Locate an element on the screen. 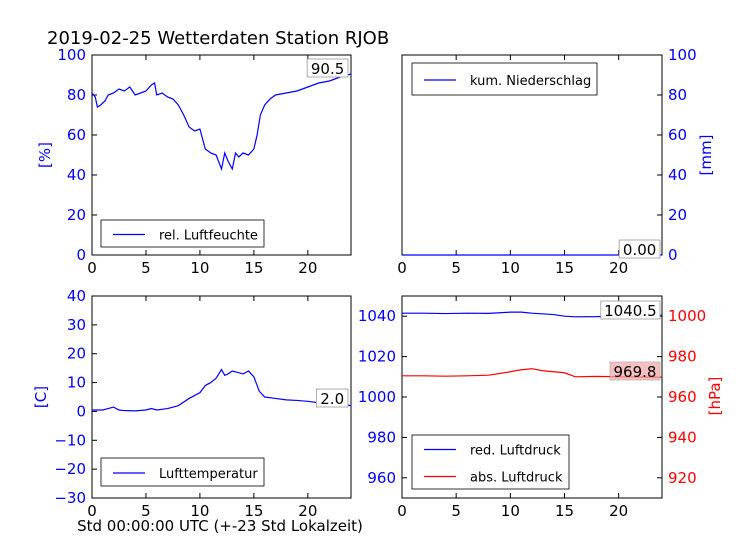  humidity-y-axis-label: [%] is located at coordinates (45, 155).